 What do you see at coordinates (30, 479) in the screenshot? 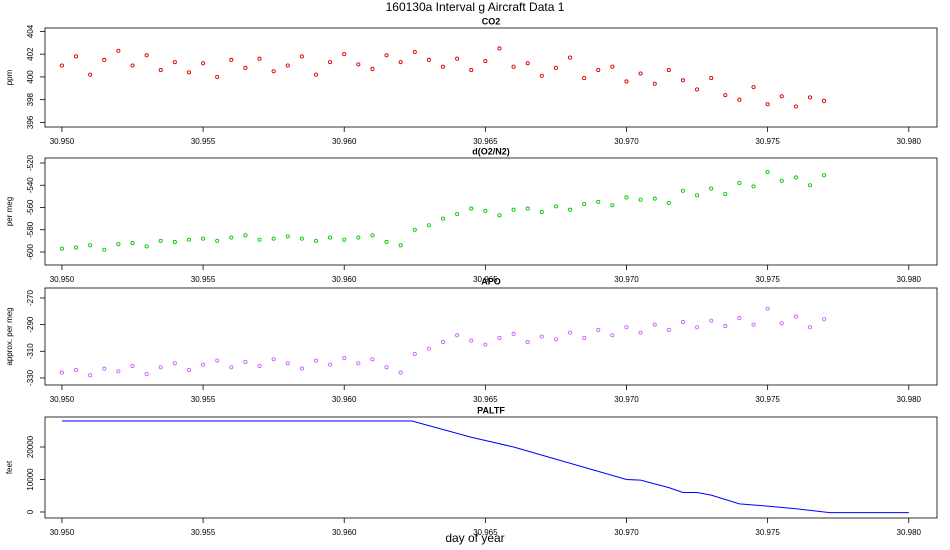
I see `y-tick-label: 10000` at bounding box center [30, 479].